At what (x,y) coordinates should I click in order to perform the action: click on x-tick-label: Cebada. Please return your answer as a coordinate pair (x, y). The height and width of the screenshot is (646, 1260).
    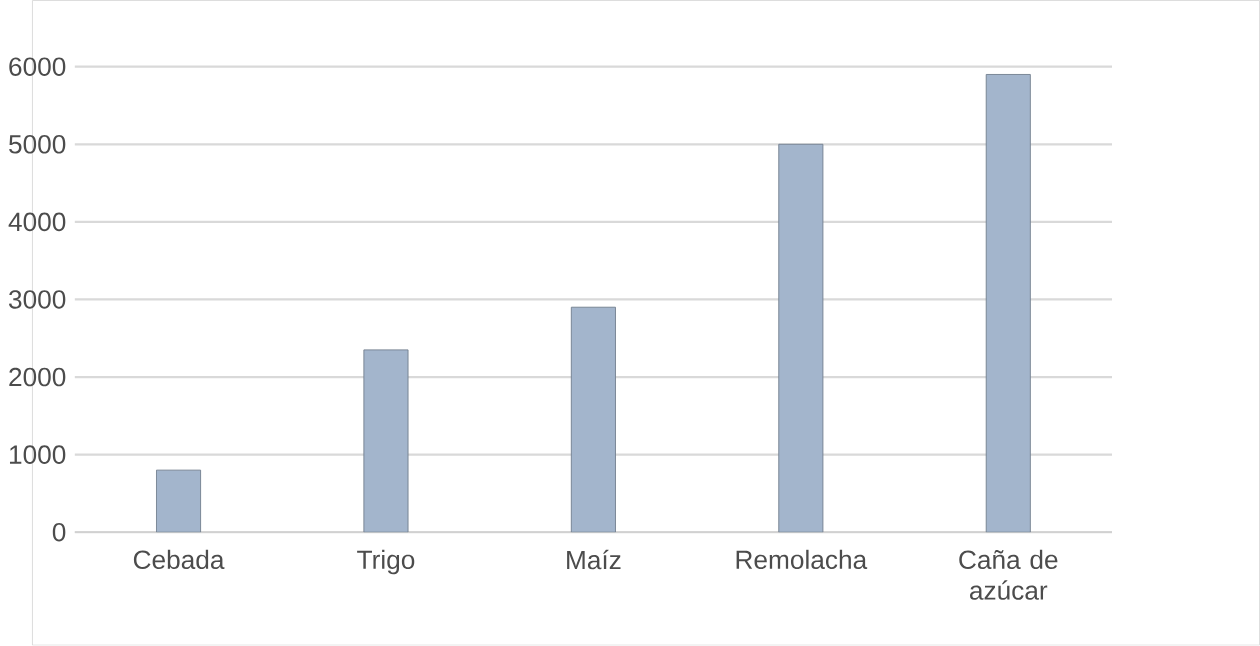
    Looking at the image, I should click on (179, 559).